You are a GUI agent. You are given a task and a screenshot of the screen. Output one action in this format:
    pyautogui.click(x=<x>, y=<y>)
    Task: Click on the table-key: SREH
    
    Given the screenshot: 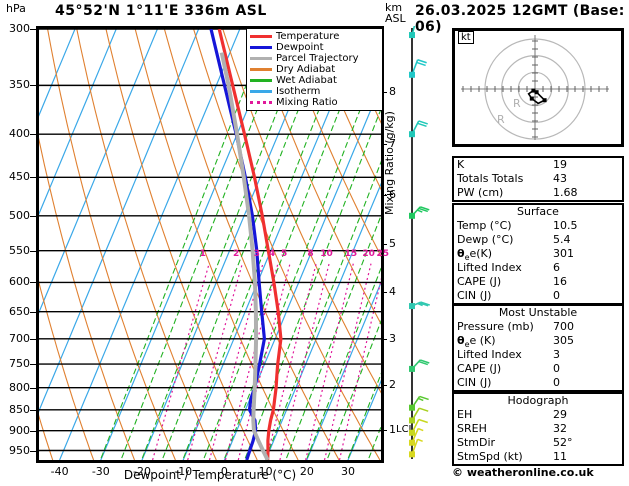 What is the action you would take?
    pyautogui.click(x=472, y=428)
    